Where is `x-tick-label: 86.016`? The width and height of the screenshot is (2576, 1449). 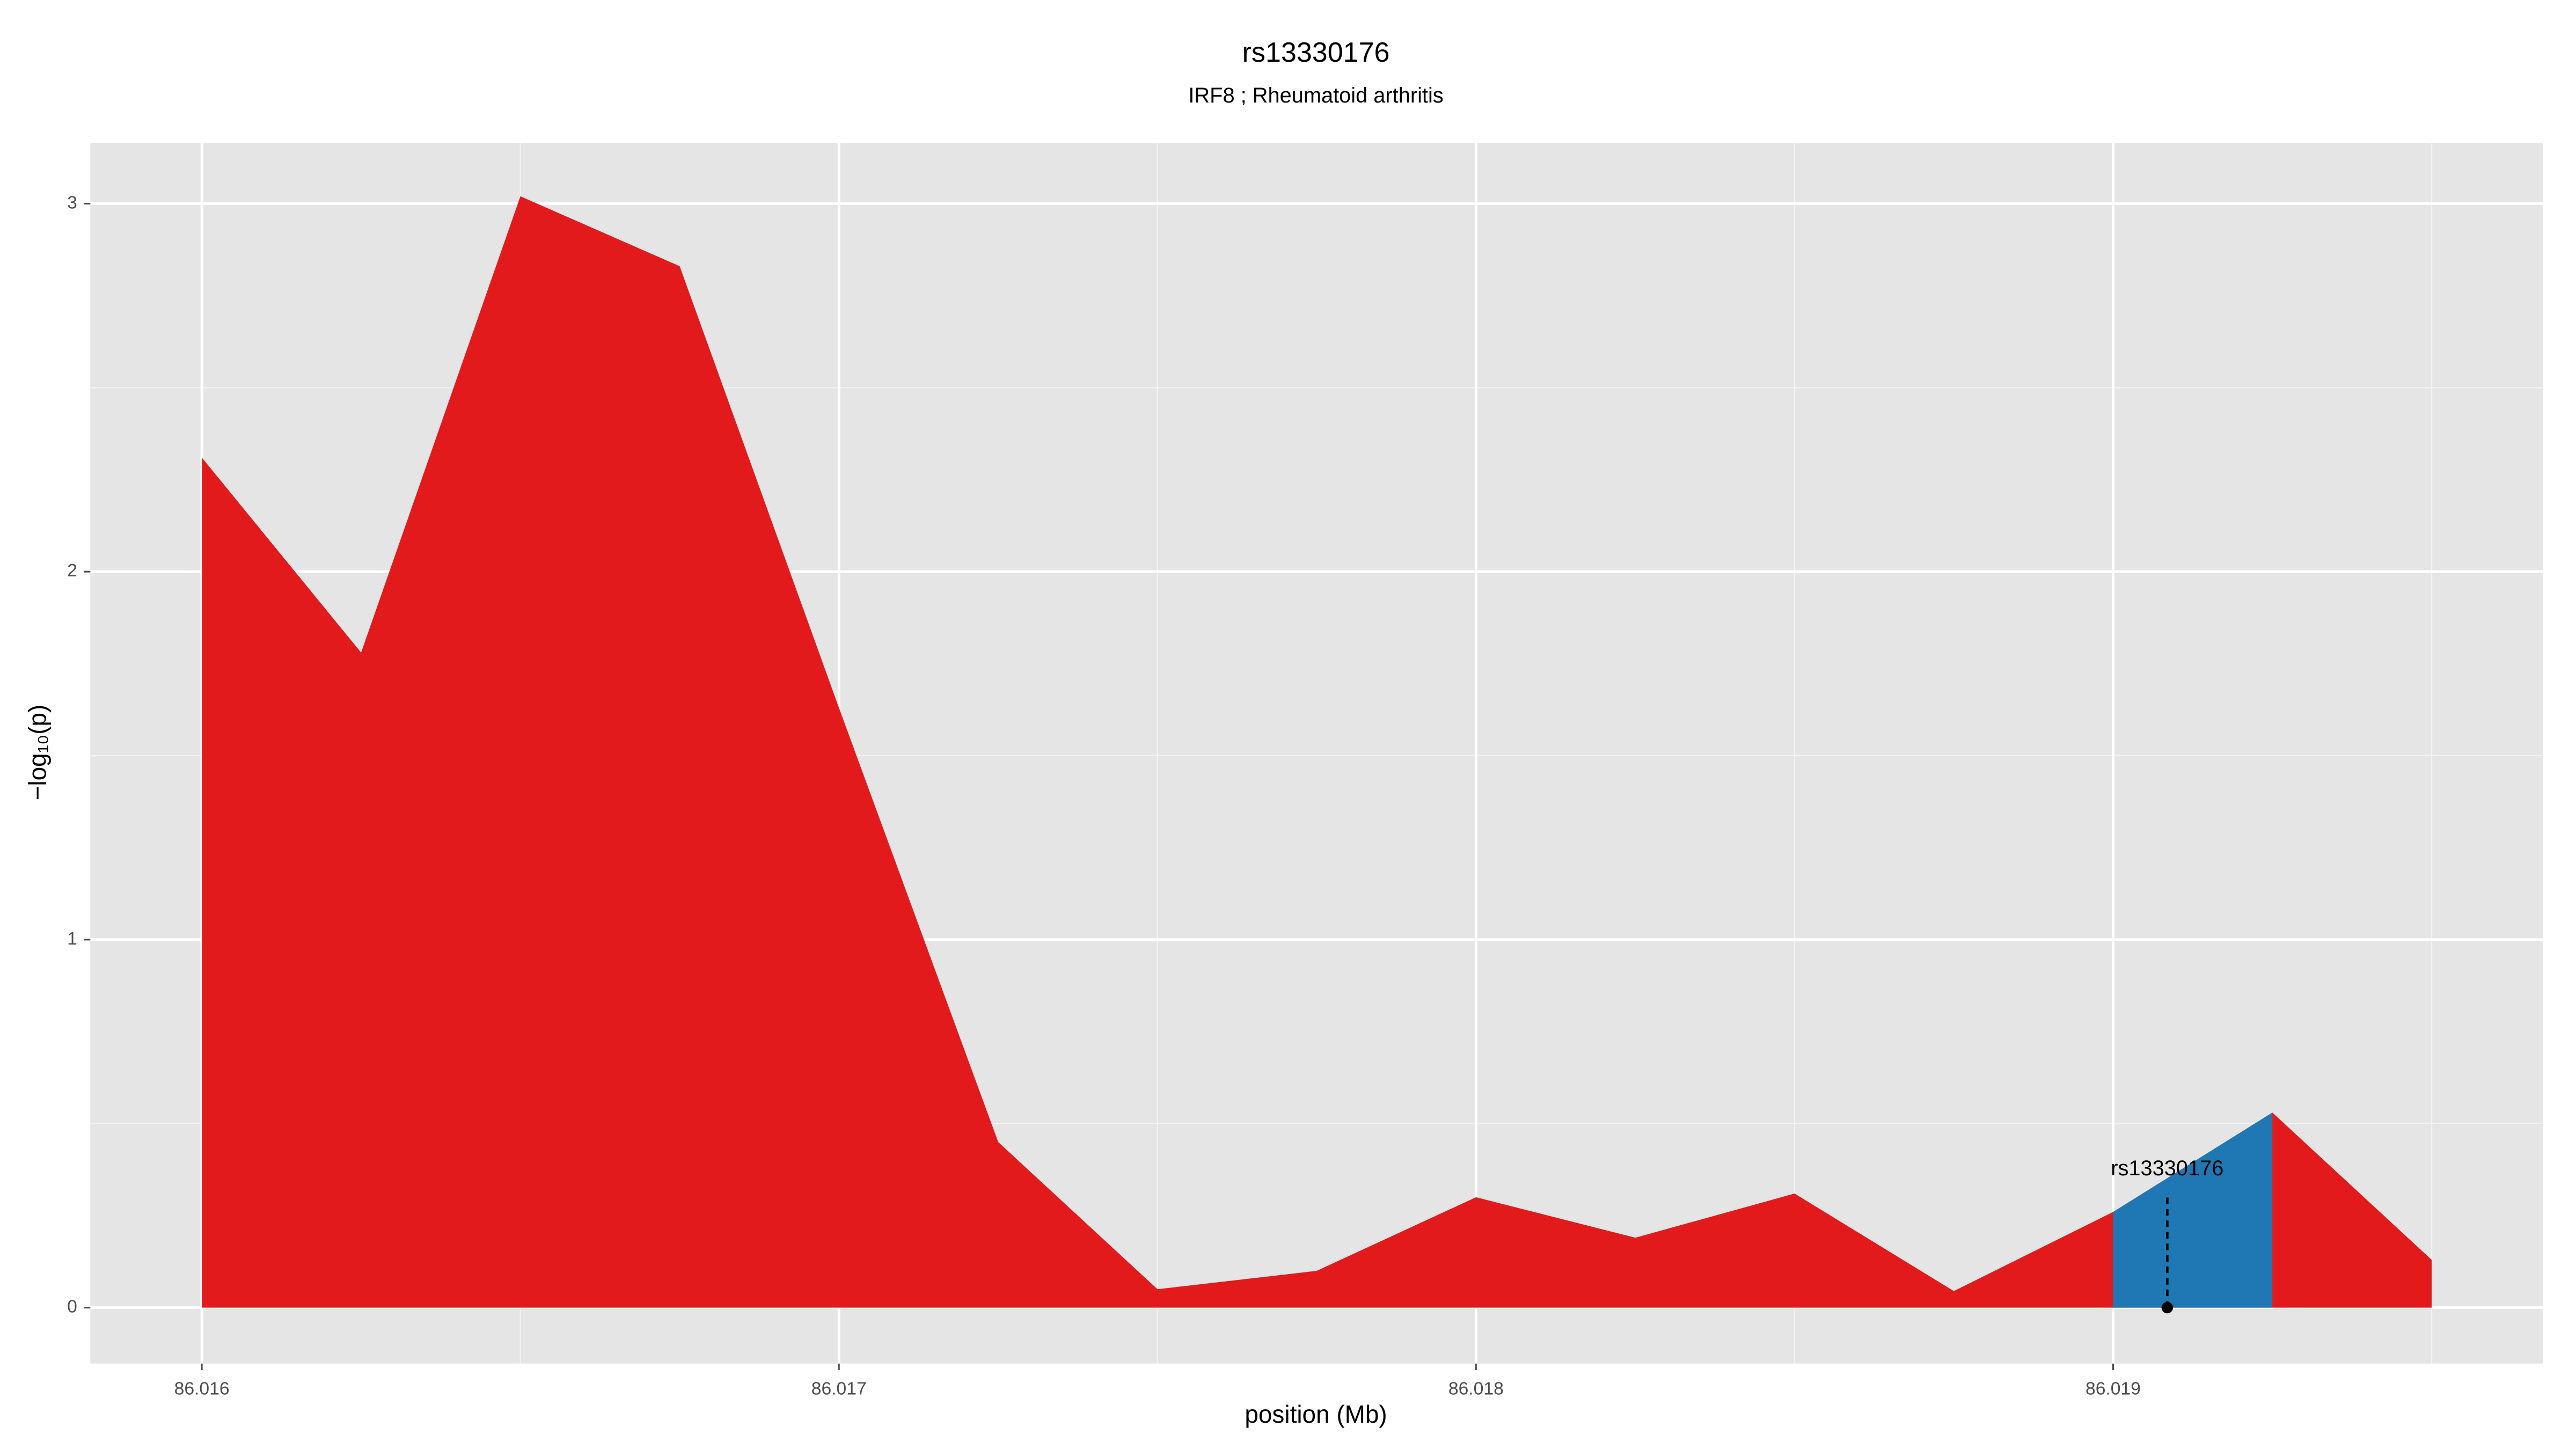
x-tick-label: 86.016 is located at coordinates (202, 1389).